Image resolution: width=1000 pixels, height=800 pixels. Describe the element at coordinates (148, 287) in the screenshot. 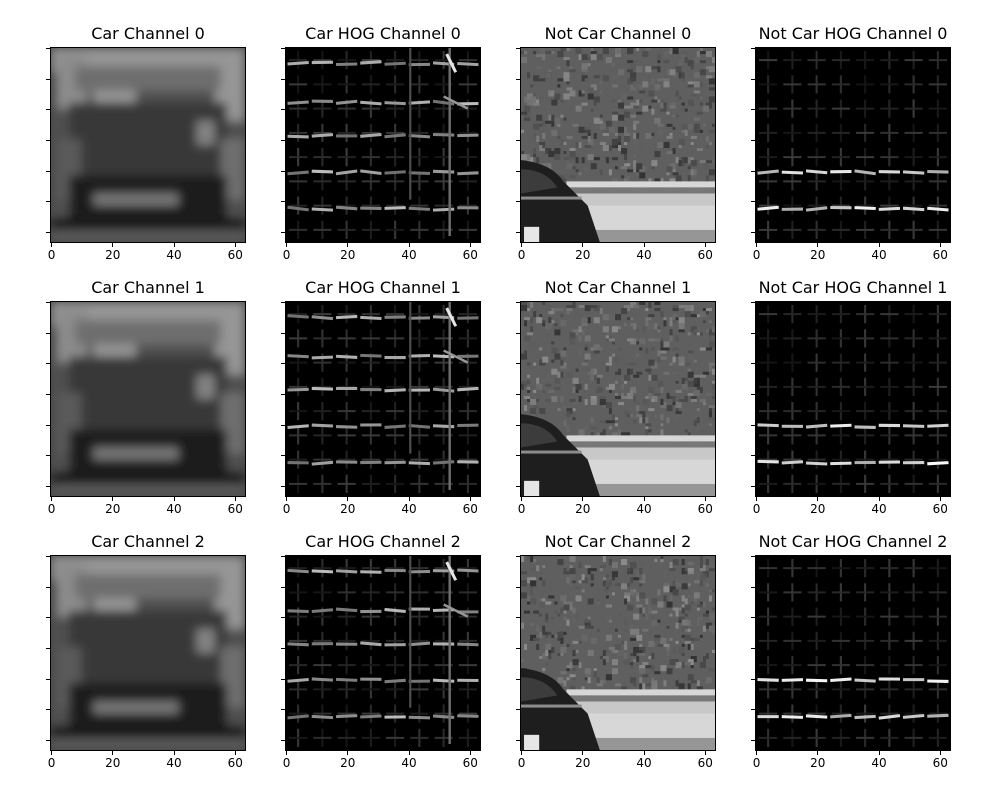

I see `subplot-title: Car Channel 1` at that location.